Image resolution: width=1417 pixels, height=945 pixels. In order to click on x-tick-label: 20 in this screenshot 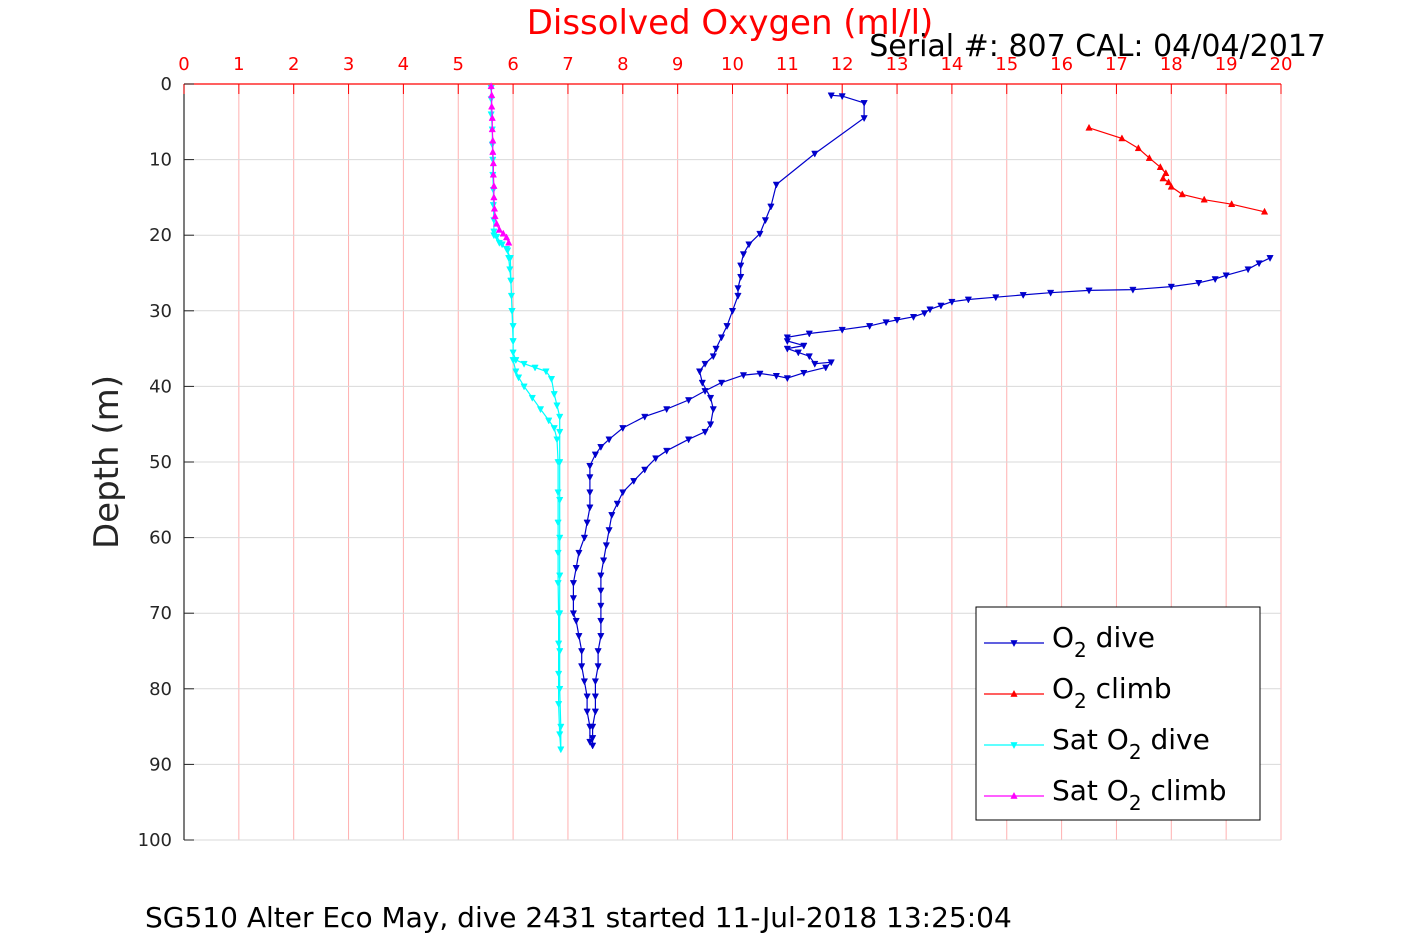, I will do `click(1281, 64)`.